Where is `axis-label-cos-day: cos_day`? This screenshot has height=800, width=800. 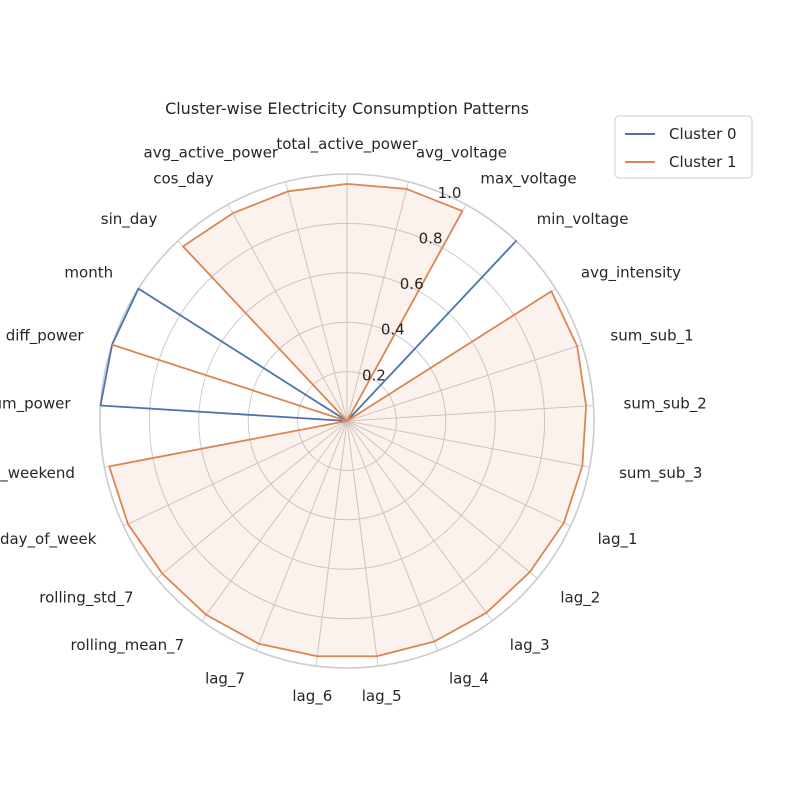 axis-label-cos-day: cos_day is located at coordinates (183, 178).